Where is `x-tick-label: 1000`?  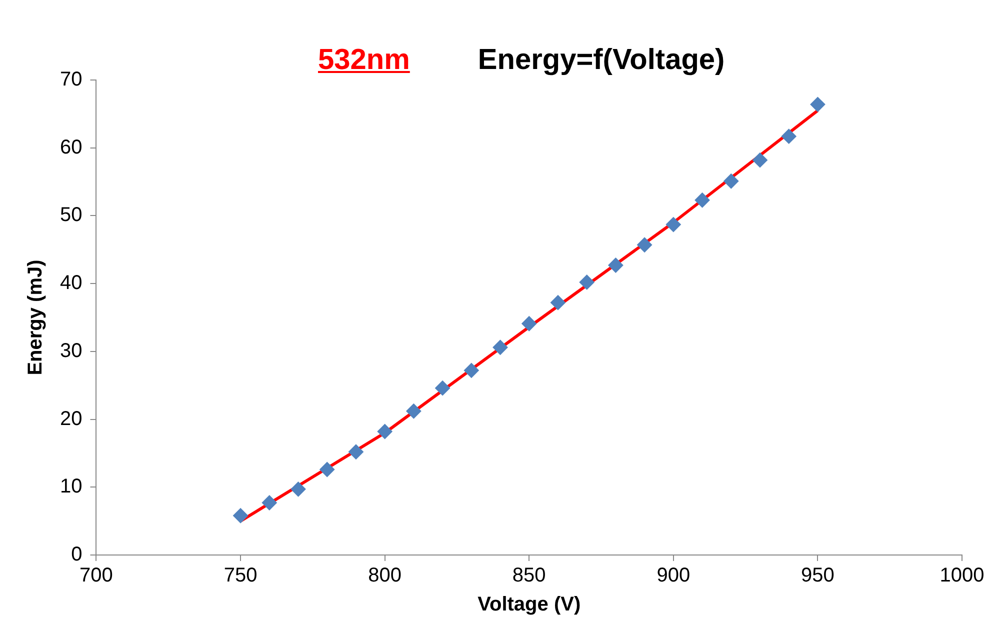 x-tick-label: 1000 is located at coordinates (962, 575).